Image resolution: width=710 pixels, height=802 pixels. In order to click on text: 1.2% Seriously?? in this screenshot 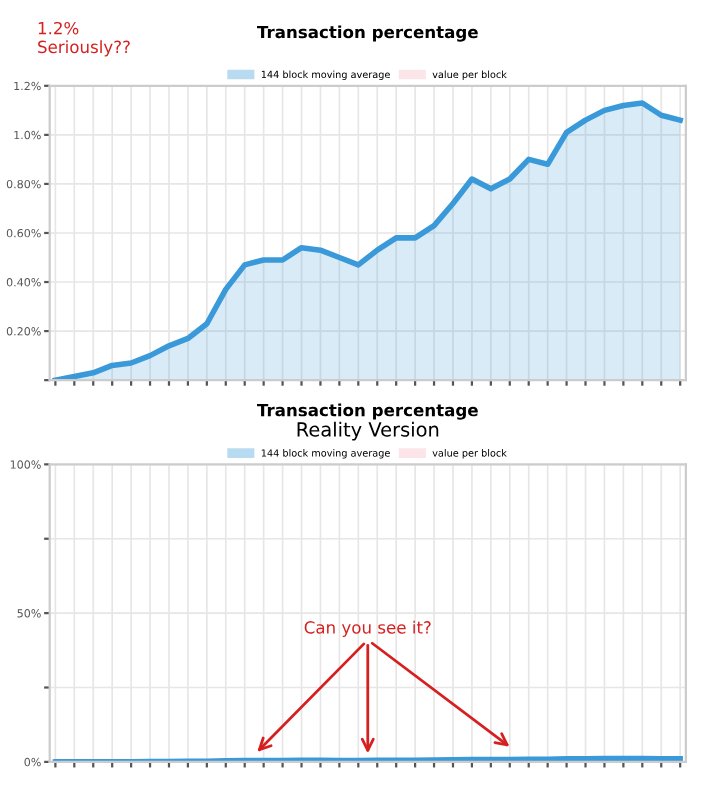, I will do `click(84, 39)`.